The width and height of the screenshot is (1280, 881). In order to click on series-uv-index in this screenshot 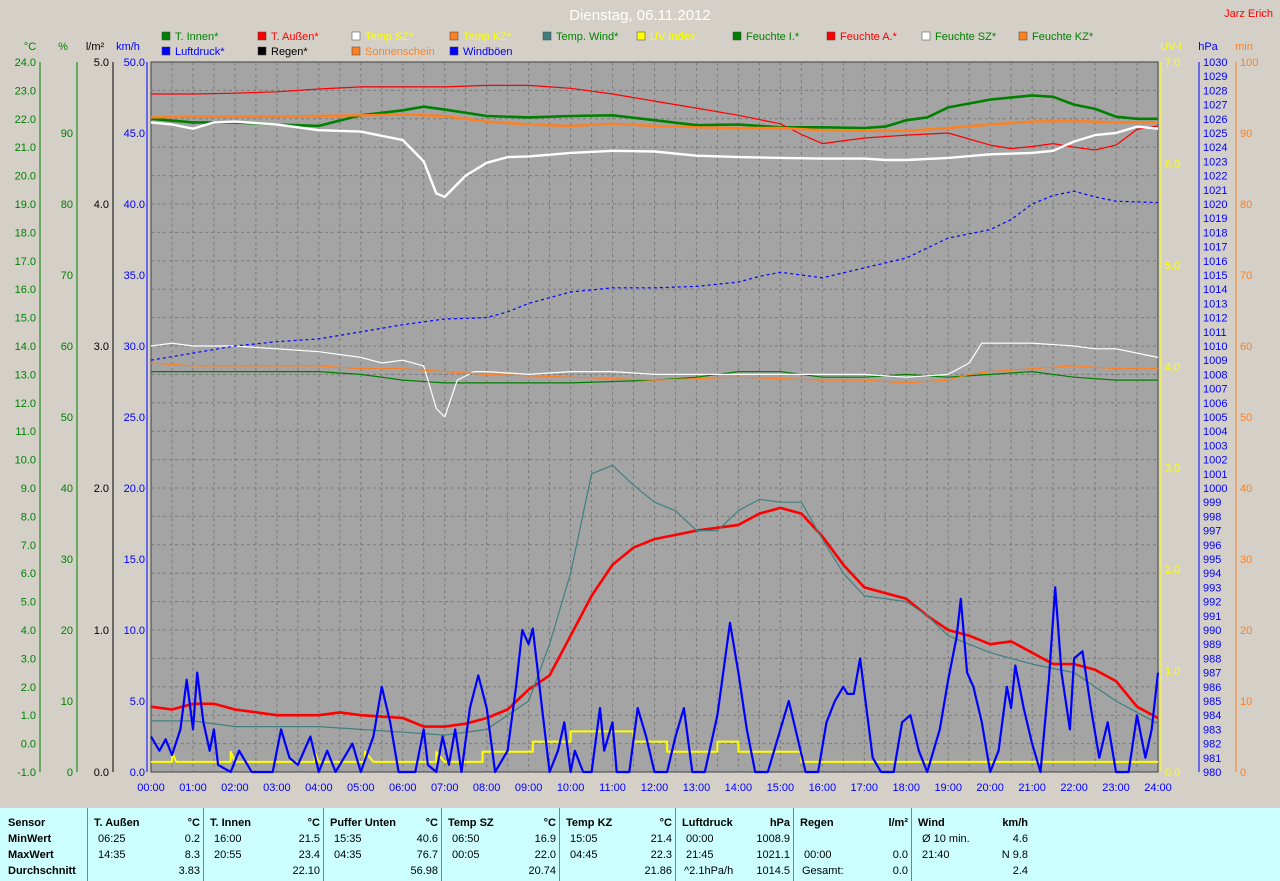, I will do `click(654, 746)`.